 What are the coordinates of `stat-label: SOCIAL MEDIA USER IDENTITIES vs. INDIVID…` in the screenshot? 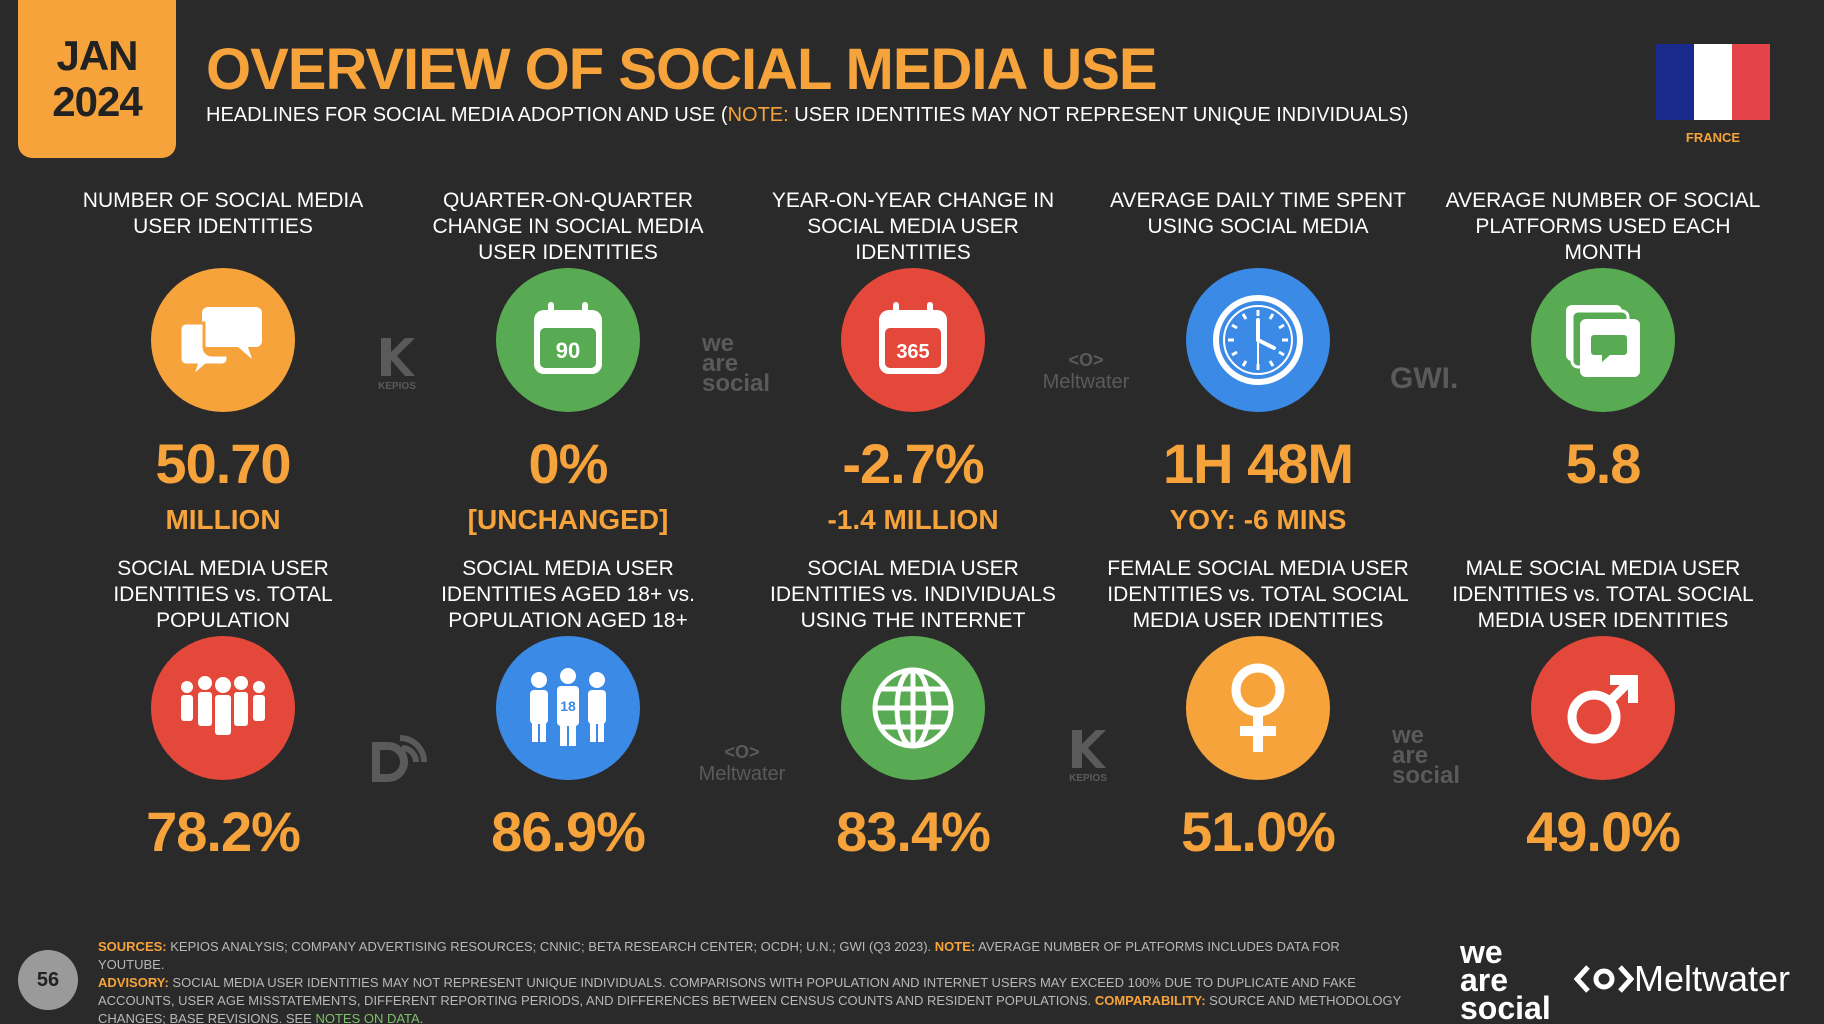 It's located at (913, 594).